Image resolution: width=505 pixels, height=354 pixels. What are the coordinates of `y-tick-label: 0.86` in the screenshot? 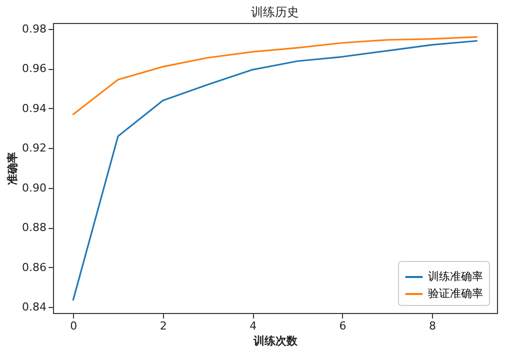 It's located at (34, 267).